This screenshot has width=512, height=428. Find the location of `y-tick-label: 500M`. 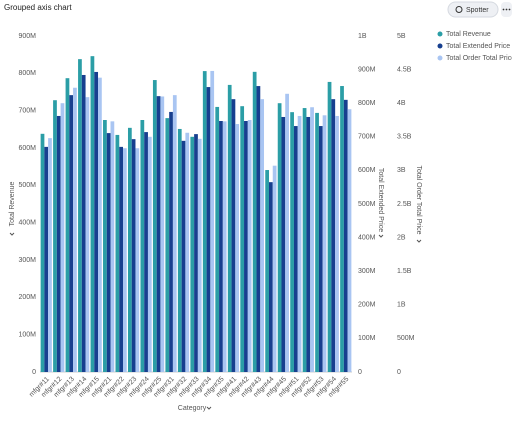

y-tick-label: 500M is located at coordinates (27, 185).